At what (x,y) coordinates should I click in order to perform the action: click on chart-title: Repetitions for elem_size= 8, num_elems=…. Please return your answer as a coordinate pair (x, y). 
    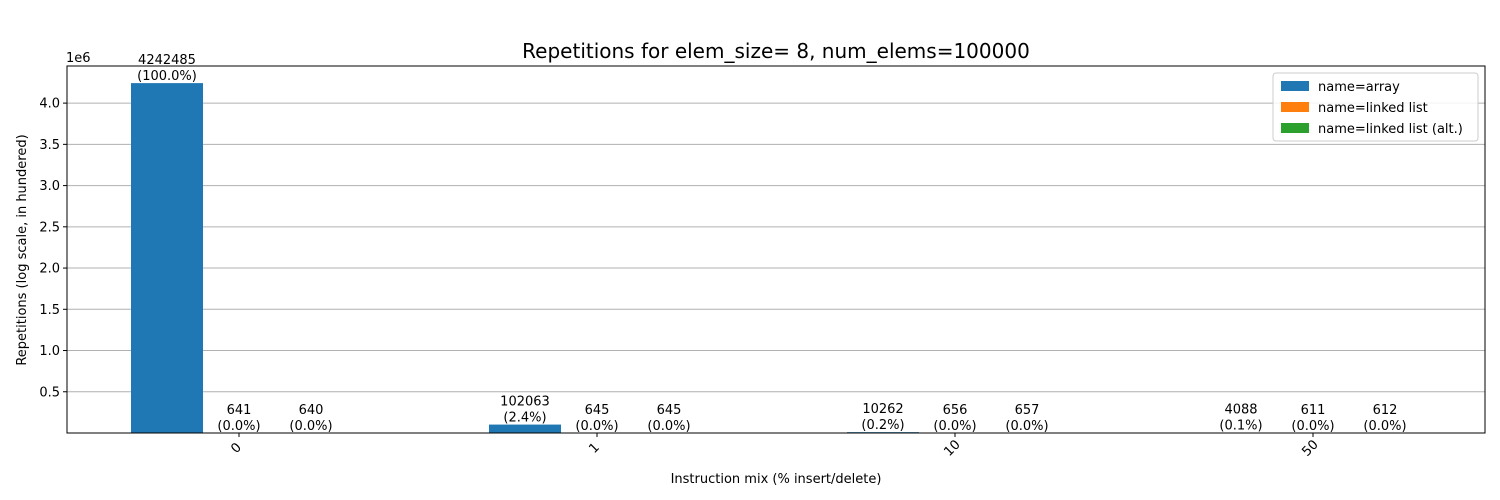
    Looking at the image, I should click on (776, 51).